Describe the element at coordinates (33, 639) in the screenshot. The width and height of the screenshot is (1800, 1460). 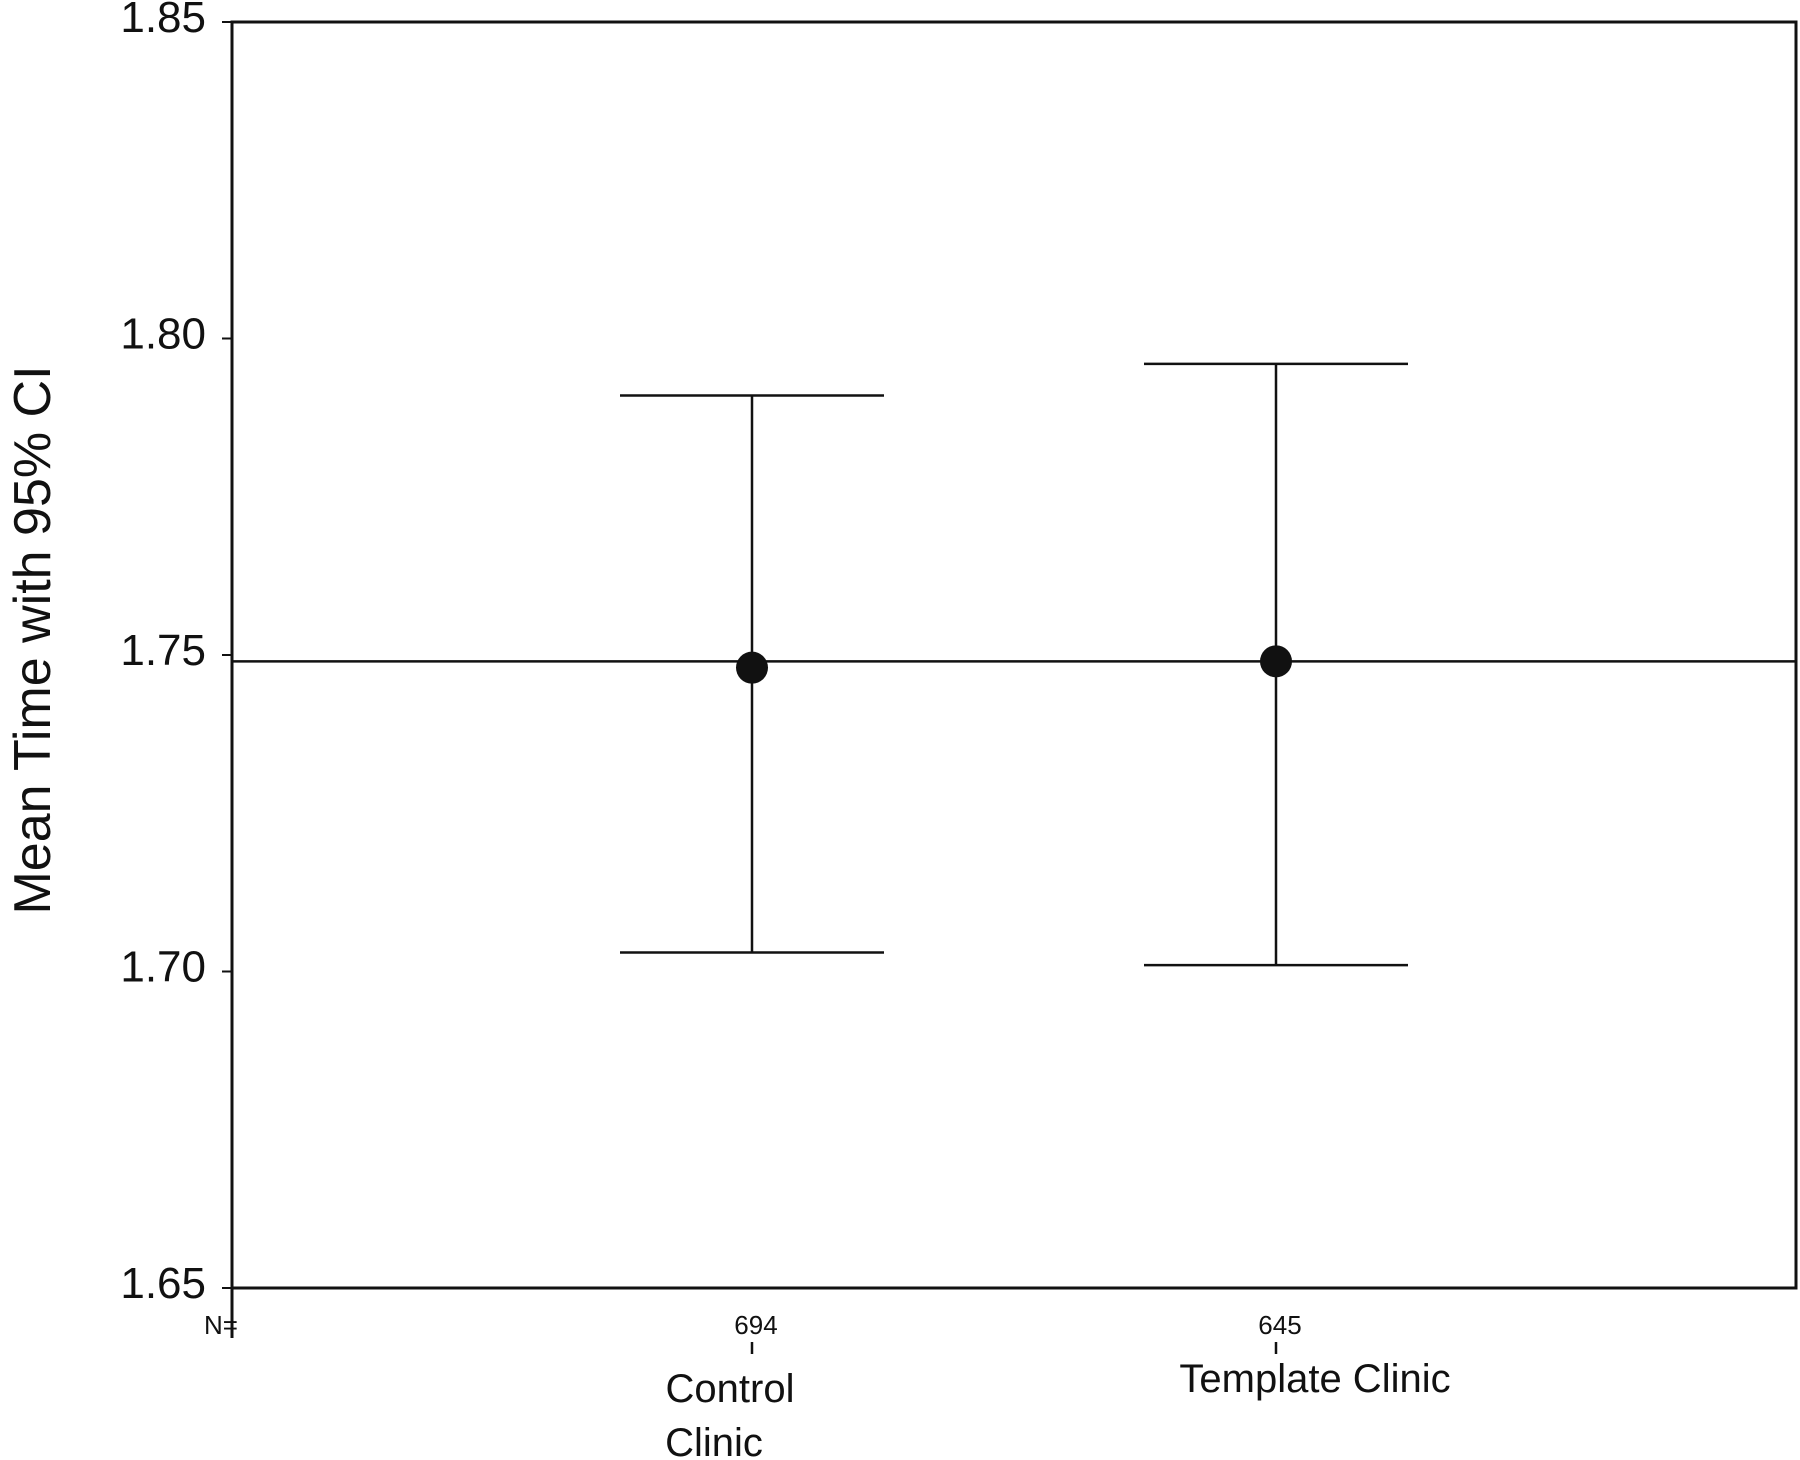
I see `y-axis-title: Mean Time with 95% CI` at that location.